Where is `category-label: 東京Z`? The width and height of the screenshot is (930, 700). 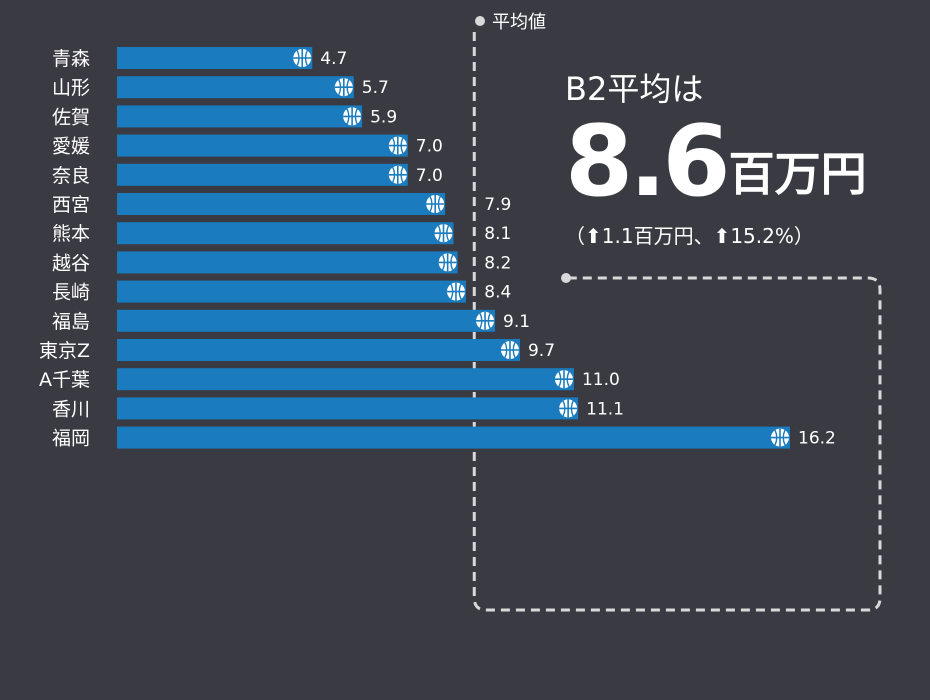 category-label: 東京Z is located at coordinates (64, 351).